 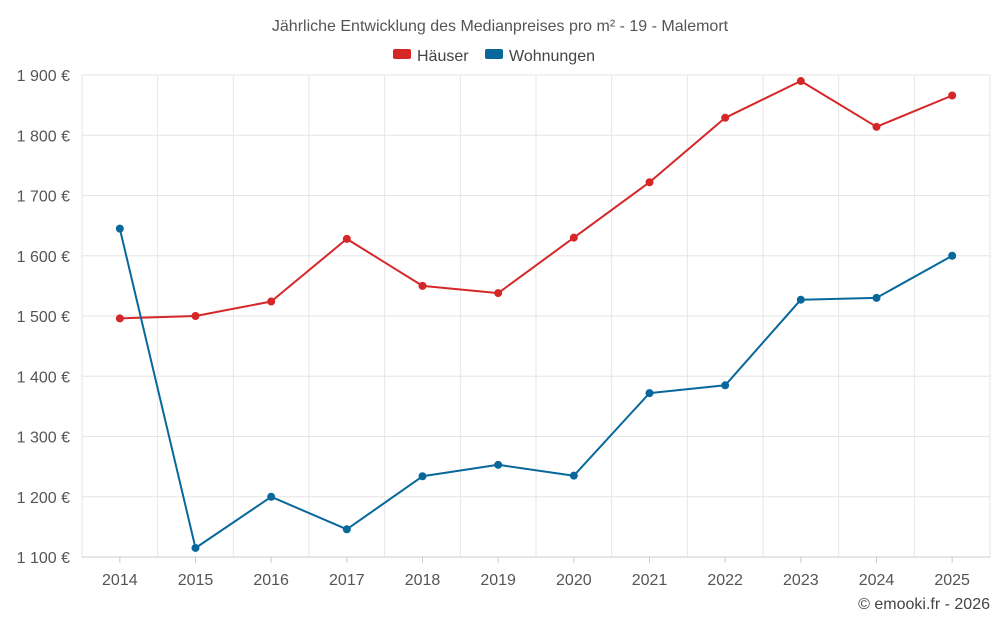 I want to click on legend-item-wohnungen: Wohnungen, so click(x=540, y=56).